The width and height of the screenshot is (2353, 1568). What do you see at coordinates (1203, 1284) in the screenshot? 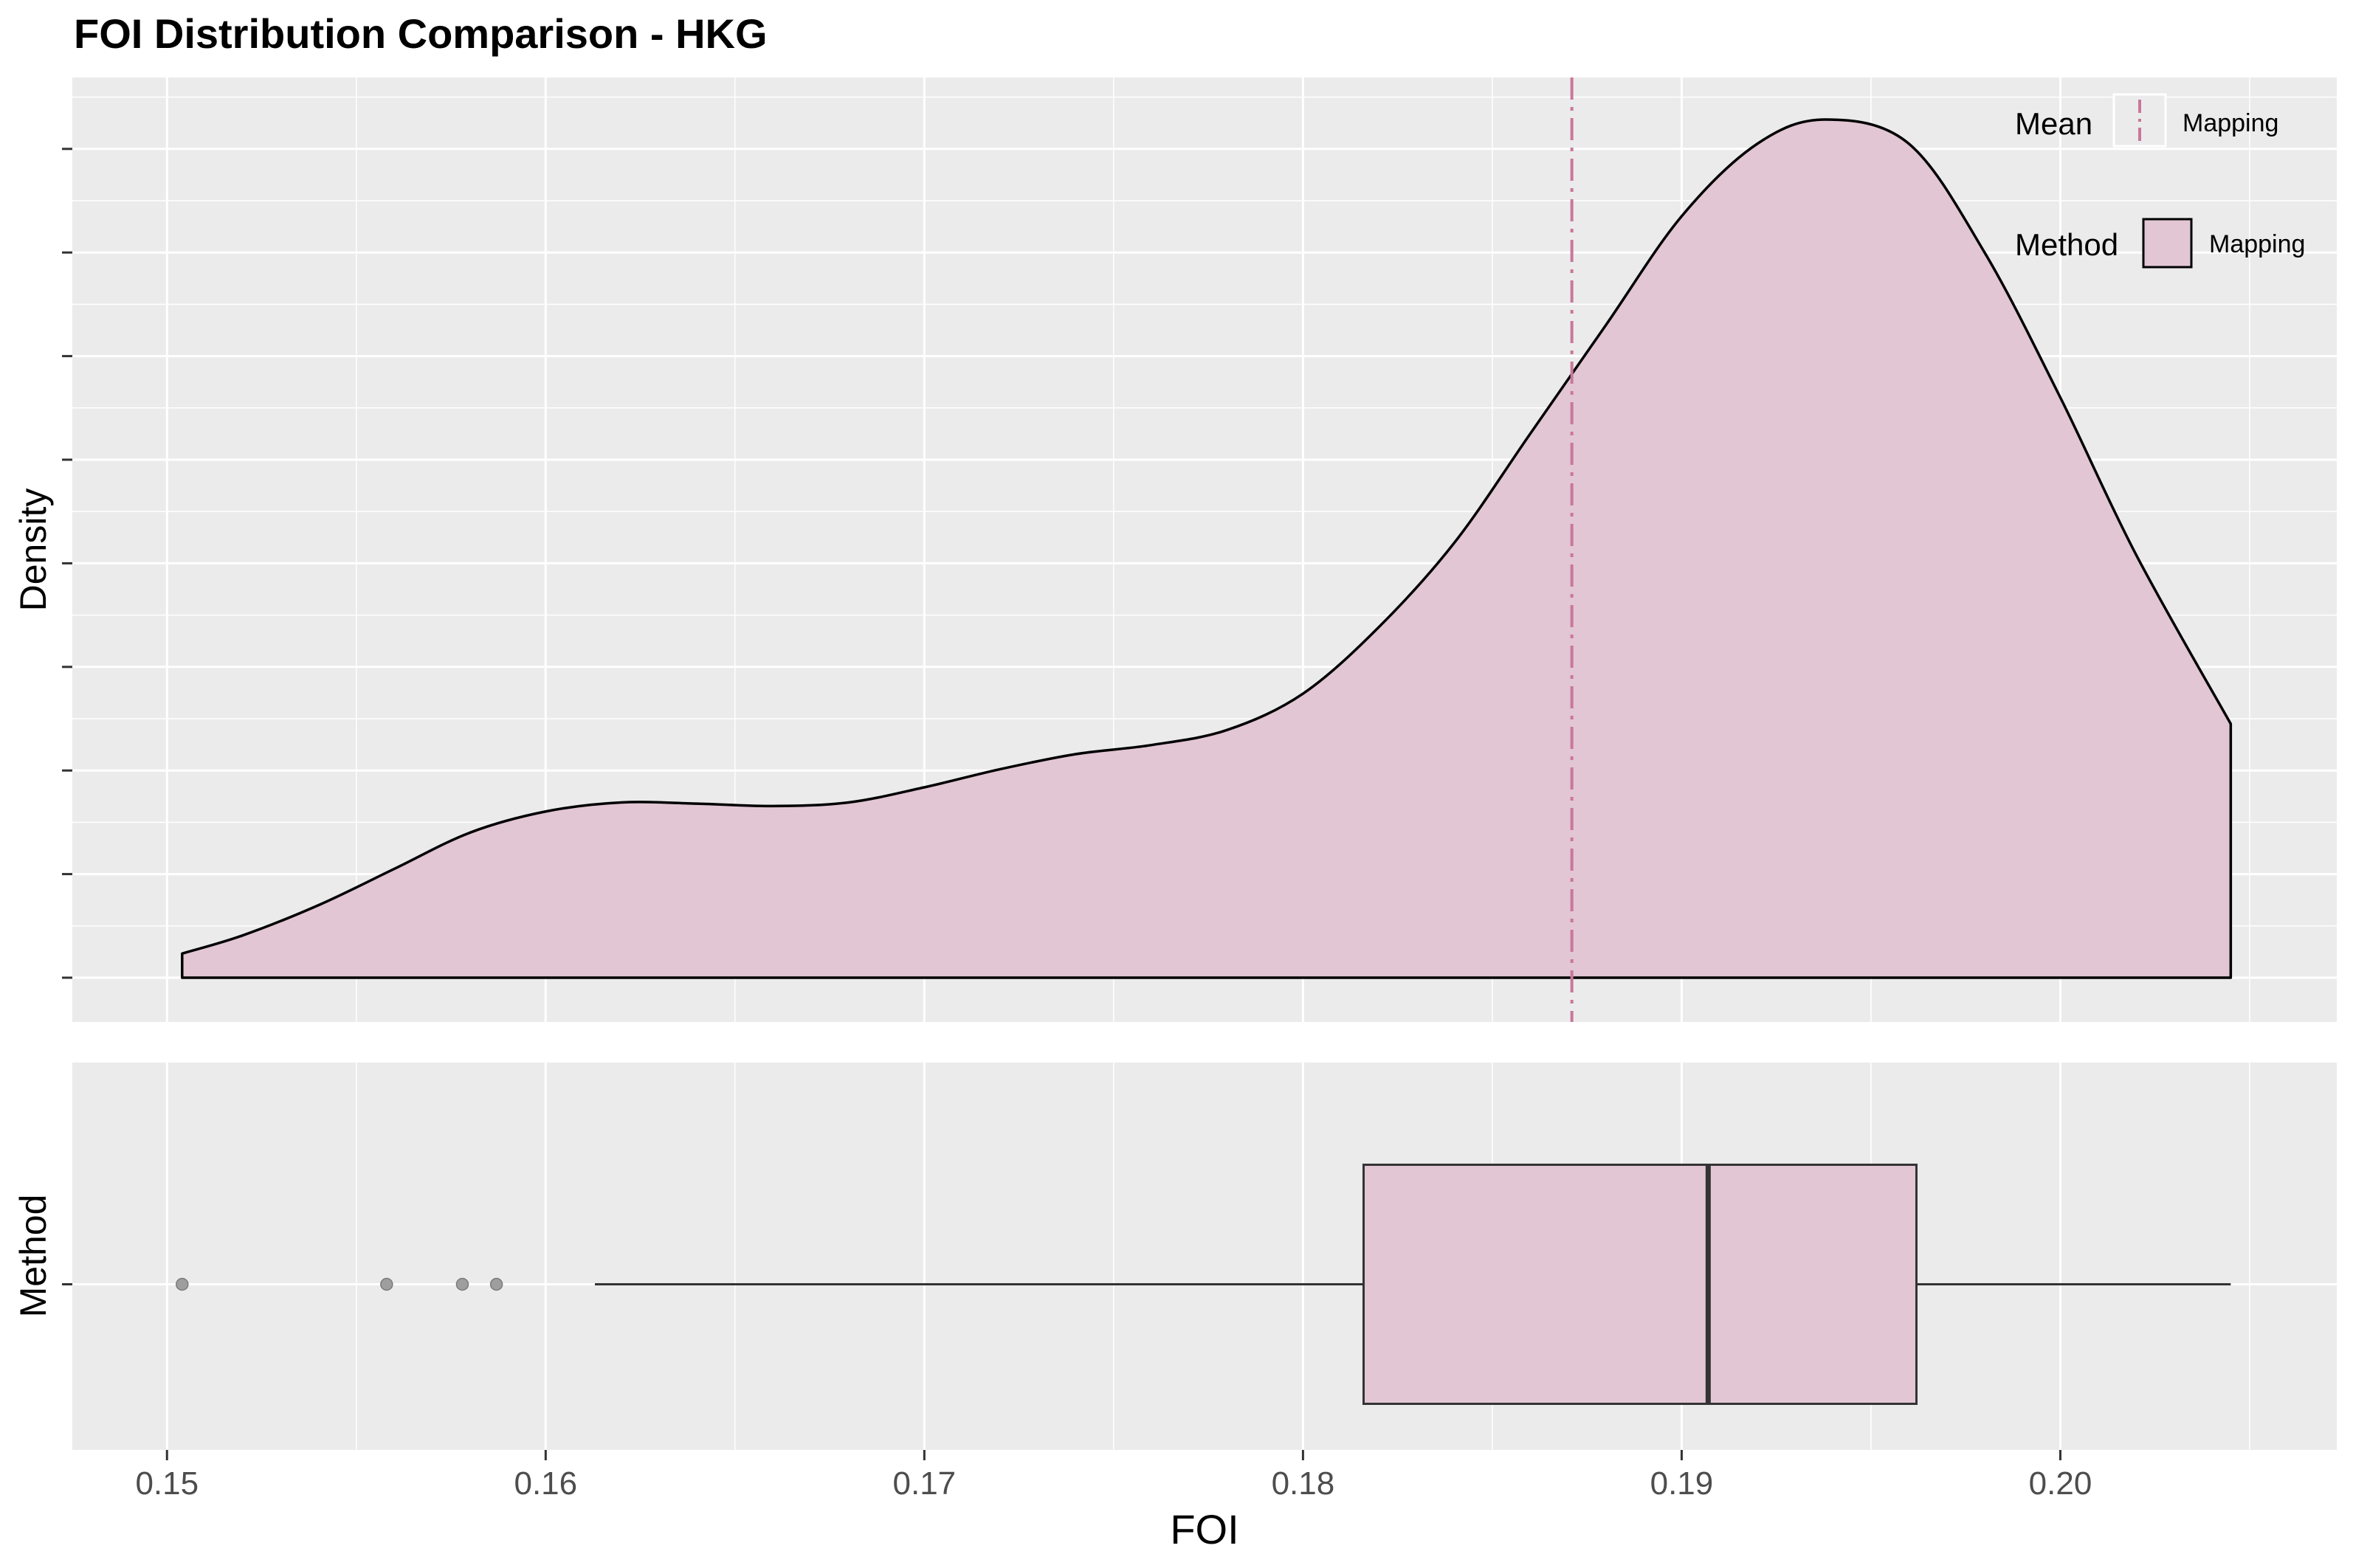
I see `boxplot-mapping` at bounding box center [1203, 1284].